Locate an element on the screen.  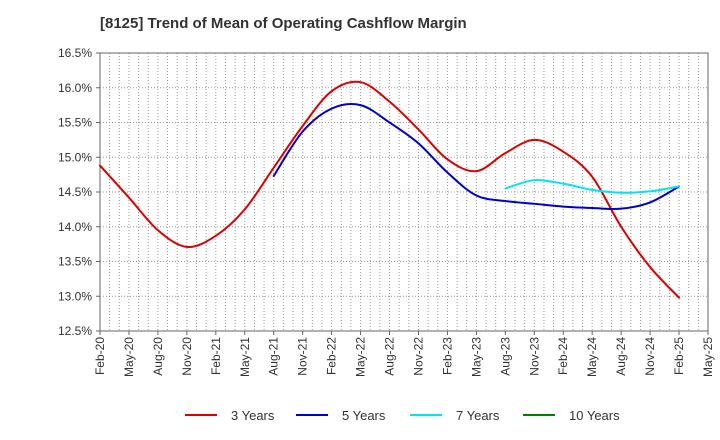
legend-item-10-years: 10 Years is located at coordinates (571, 415).